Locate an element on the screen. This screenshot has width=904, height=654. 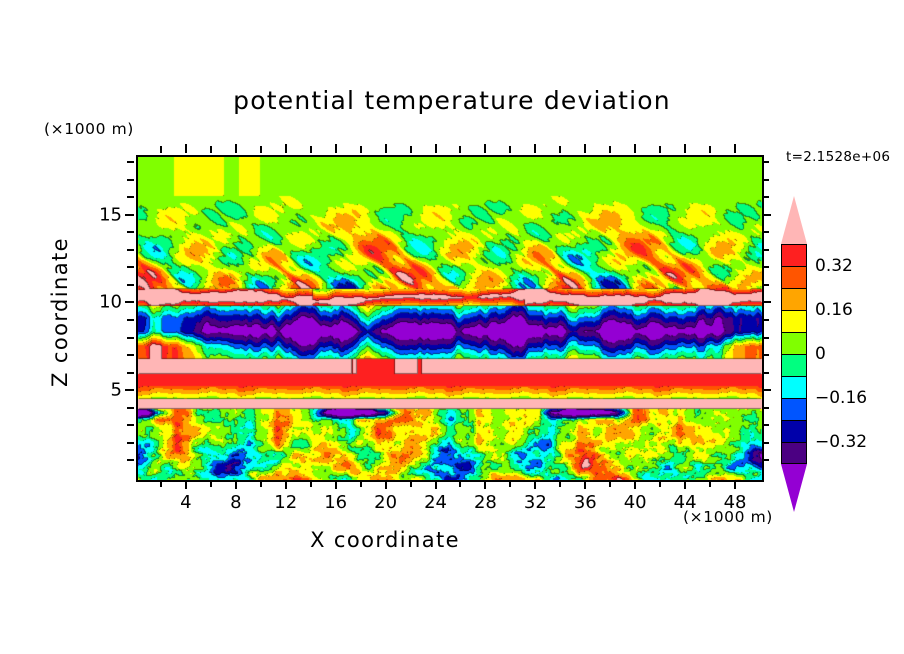
x-tick-label: 48 is located at coordinates (735, 502).